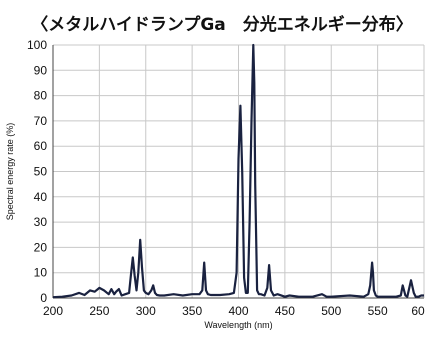 The width and height of the screenshot is (430, 338). What do you see at coordinates (41, 222) in the screenshot?
I see `y-tick-label: 30` at bounding box center [41, 222].